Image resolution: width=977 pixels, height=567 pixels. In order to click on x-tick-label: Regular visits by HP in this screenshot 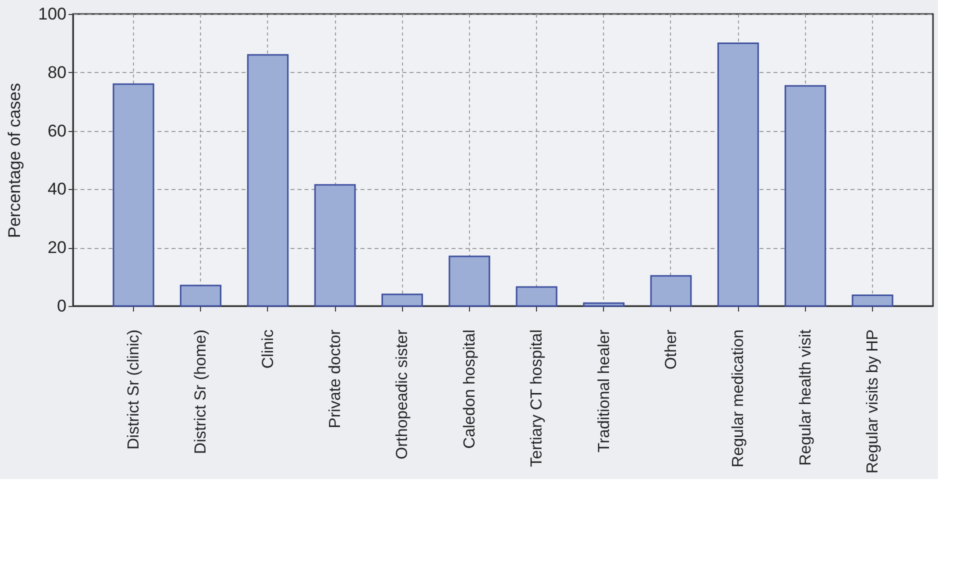, I will do `click(873, 402)`.